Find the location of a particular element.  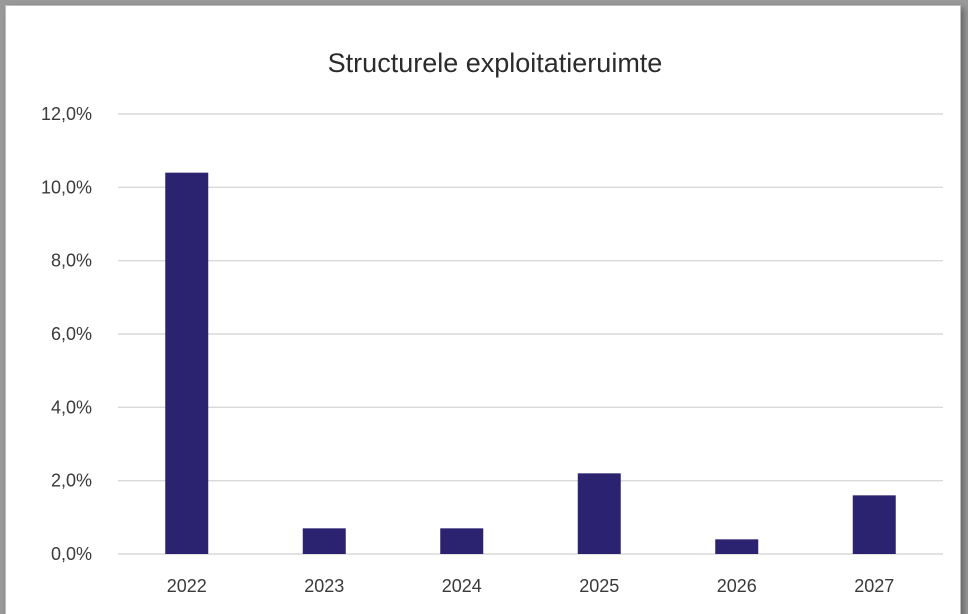

y-axis-ticks: 0,0% 2,0% 4,0% 6,0% 8,0% 10,0% 12,0% is located at coordinates (66, 334).